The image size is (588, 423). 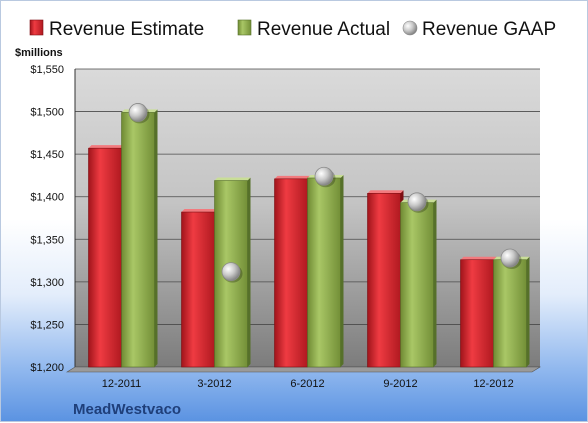 I want to click on y-tick-label: $1,200, so click(x=47, y=368).